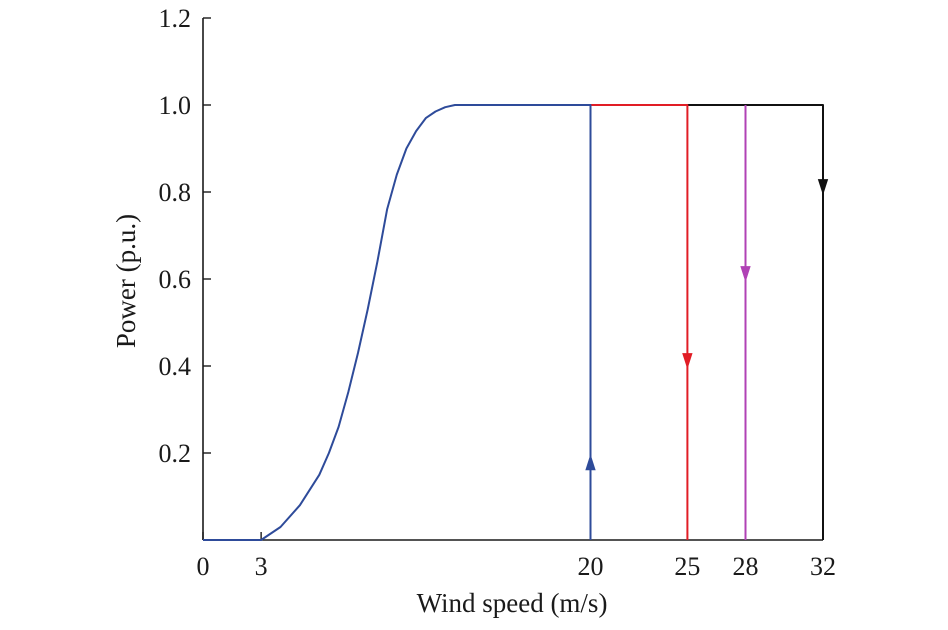 The image size is (948, 630). I want to click on y-tick-label: 1.0, so click(175, 105).